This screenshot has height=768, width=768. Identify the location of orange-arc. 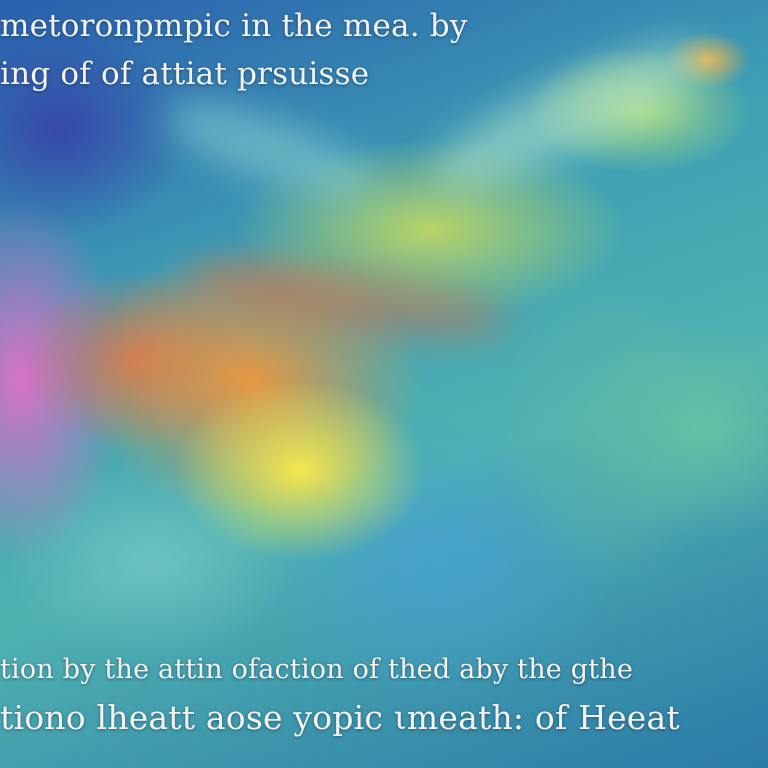
(345, 300).